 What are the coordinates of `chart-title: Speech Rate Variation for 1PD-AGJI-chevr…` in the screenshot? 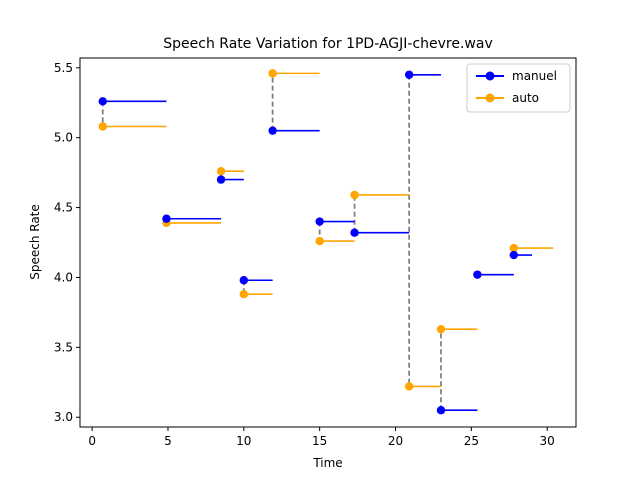 It's located at (328, 44).